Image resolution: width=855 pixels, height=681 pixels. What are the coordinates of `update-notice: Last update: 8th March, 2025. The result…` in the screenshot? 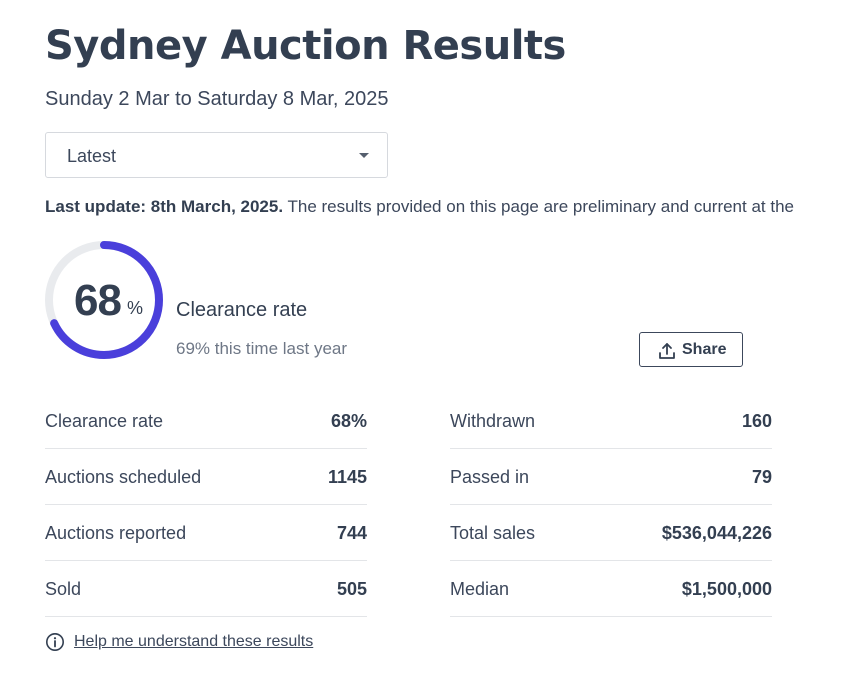 It's located at (419, 207).